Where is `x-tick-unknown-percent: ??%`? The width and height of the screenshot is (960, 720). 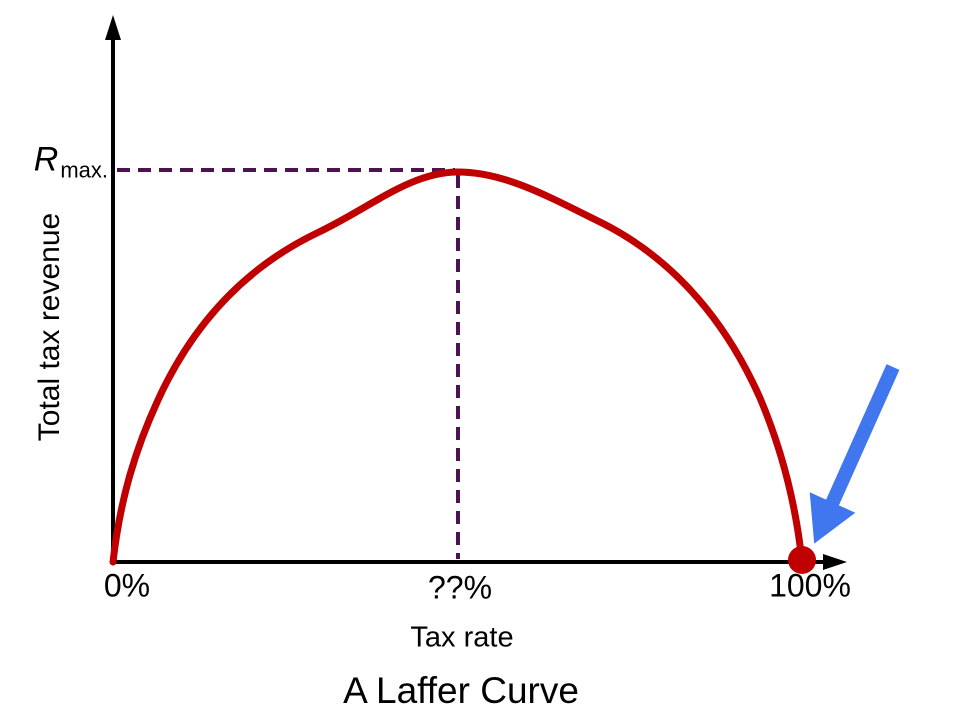 x-tick-unknown-percent: ??% is located at coordinates (460, 587).